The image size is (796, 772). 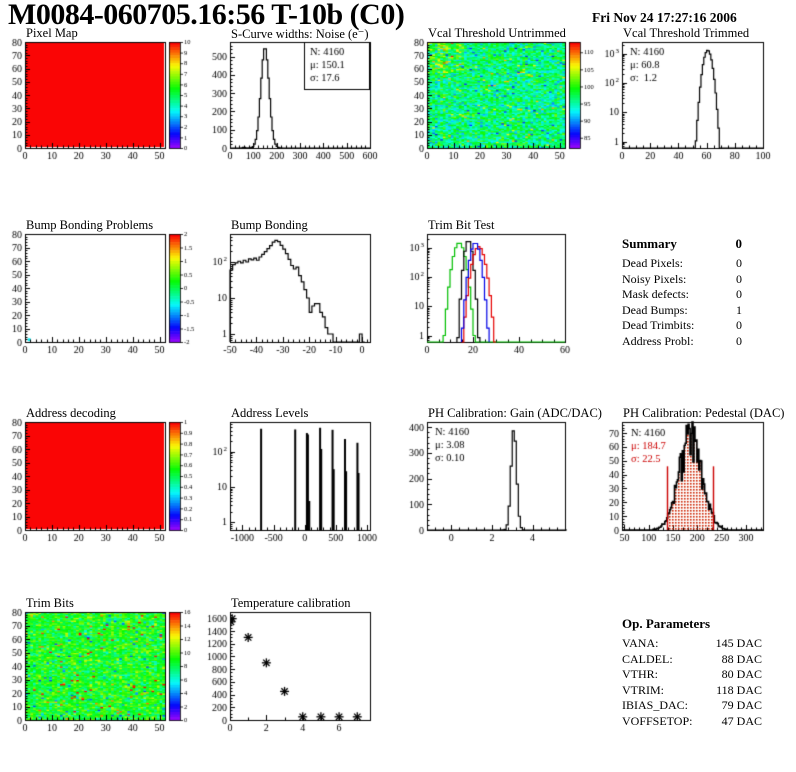 I want to click on op-parameter-label: CALDEL:, so click(x=647, y=658).